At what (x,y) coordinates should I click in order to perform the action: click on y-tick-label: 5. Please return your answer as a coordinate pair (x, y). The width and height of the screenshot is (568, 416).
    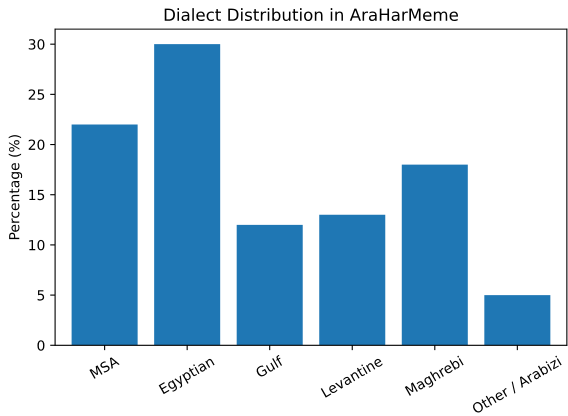
    Looking at the image, I should click on (41, 295).